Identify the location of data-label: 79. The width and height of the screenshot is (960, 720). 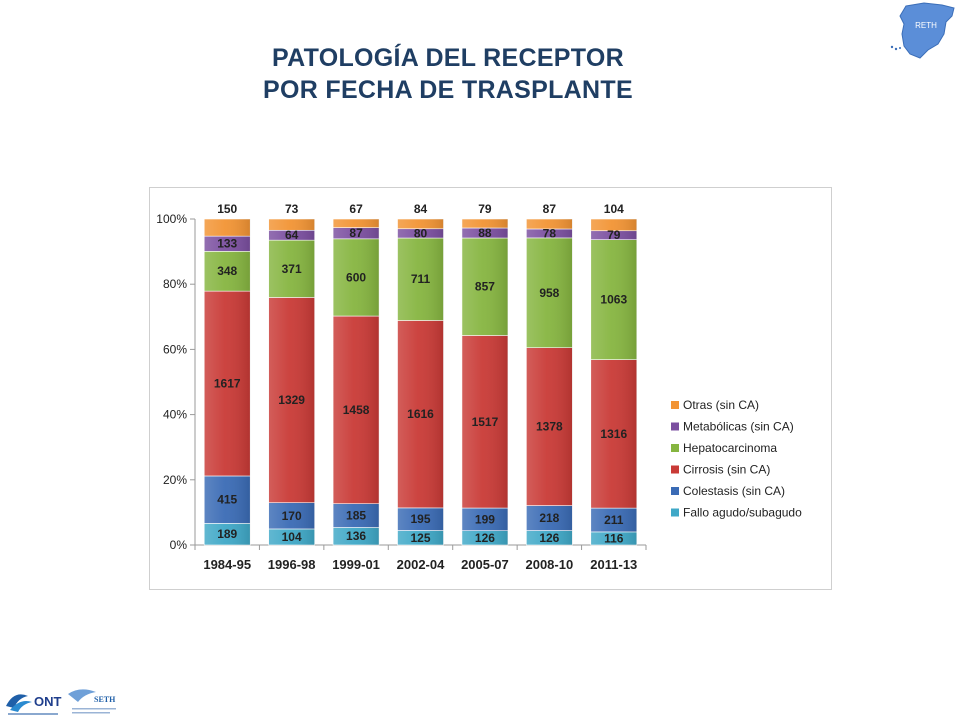
(614, 235).